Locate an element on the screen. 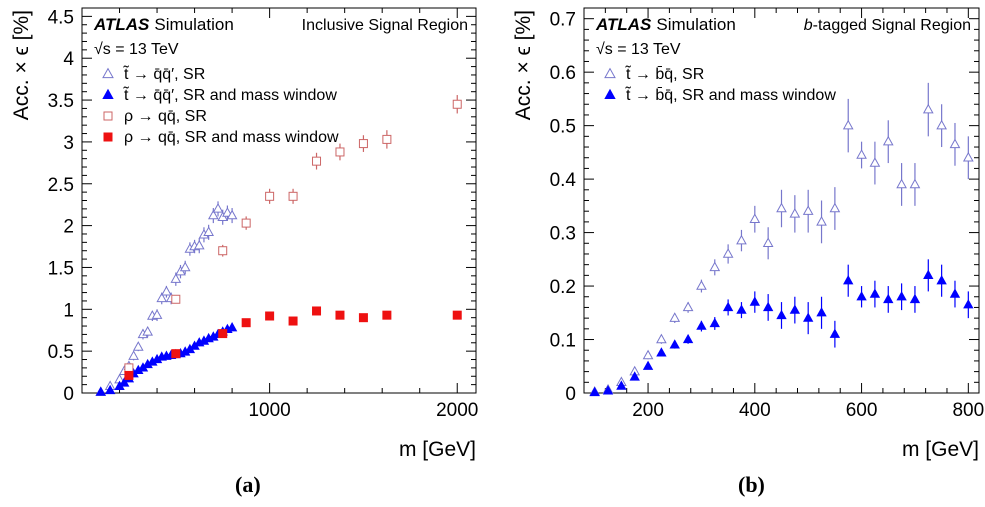 The height and width of the screenshot is (507, 985). y-tick-label: 0.4 is located at coordinates (563, 180).